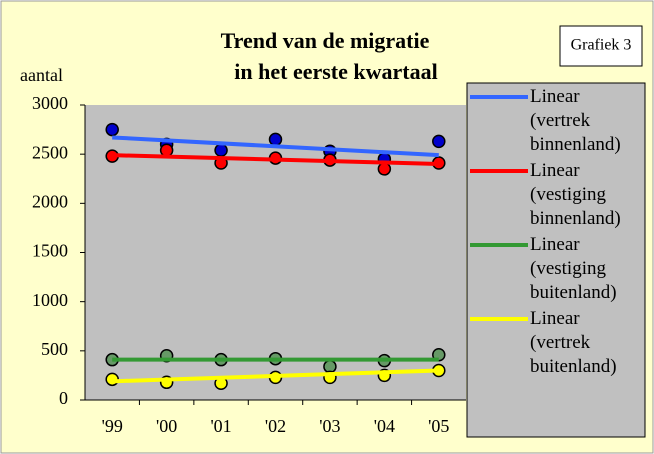 The height and width of the screenshot is (454, 654). I want to click on y-tick-label: 3000, so click(50, 103).